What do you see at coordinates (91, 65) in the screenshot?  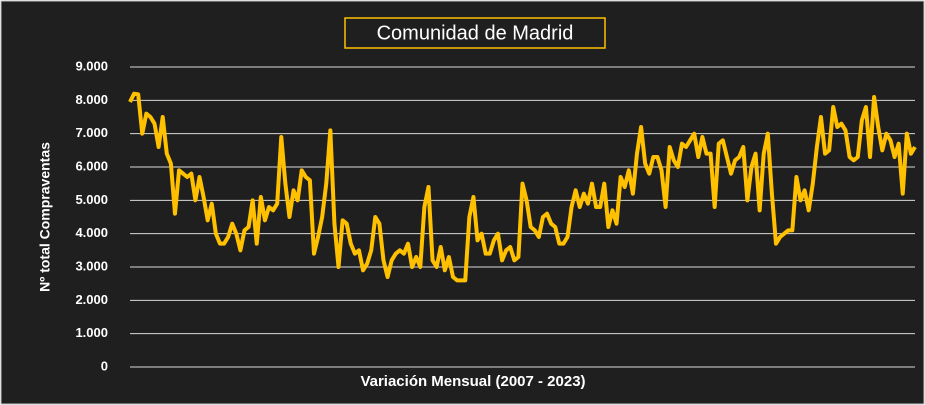 I see `y-tick-label: 9.000` at bounding box center [91, 65].